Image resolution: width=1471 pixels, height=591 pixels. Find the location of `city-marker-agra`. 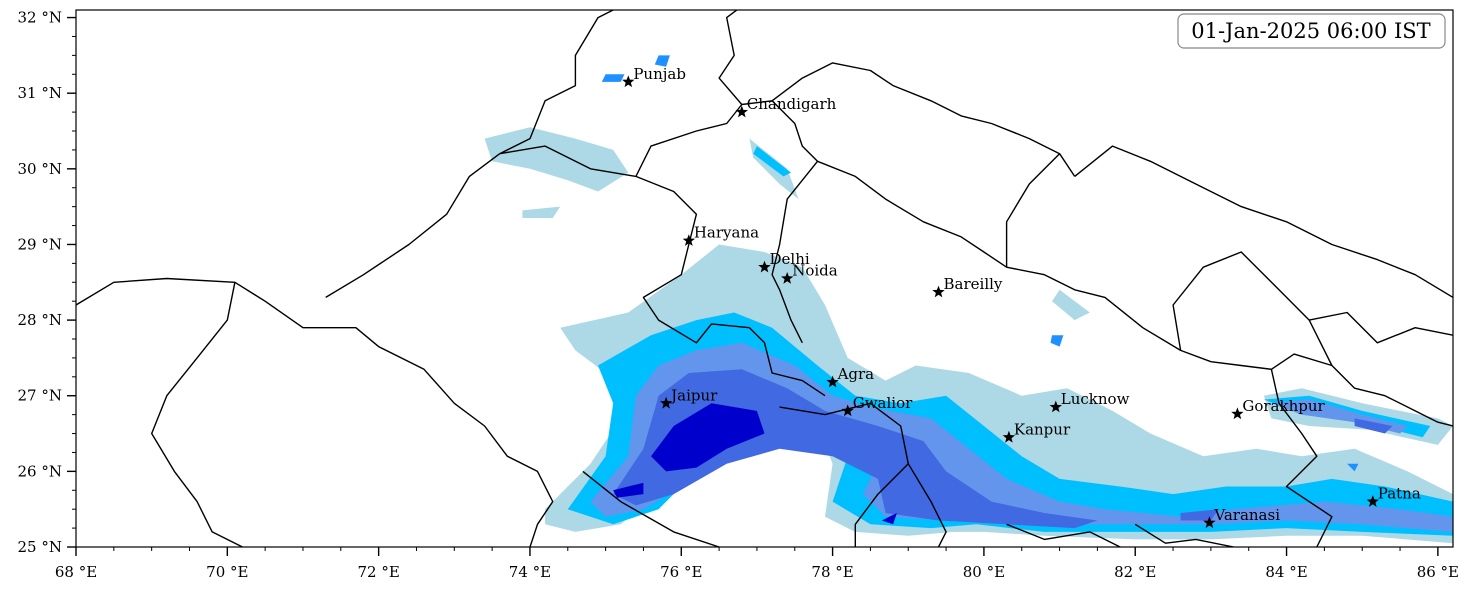

city-marker-agra is located at coordinates (832, 381).